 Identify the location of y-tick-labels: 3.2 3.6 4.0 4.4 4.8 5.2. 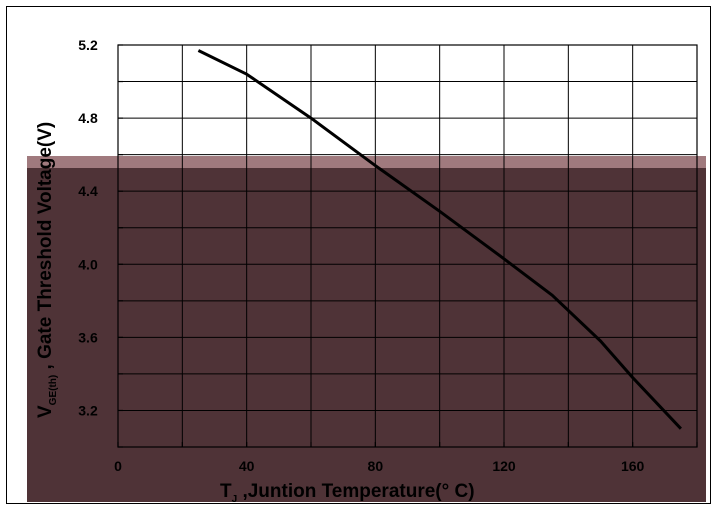
(88, 227).